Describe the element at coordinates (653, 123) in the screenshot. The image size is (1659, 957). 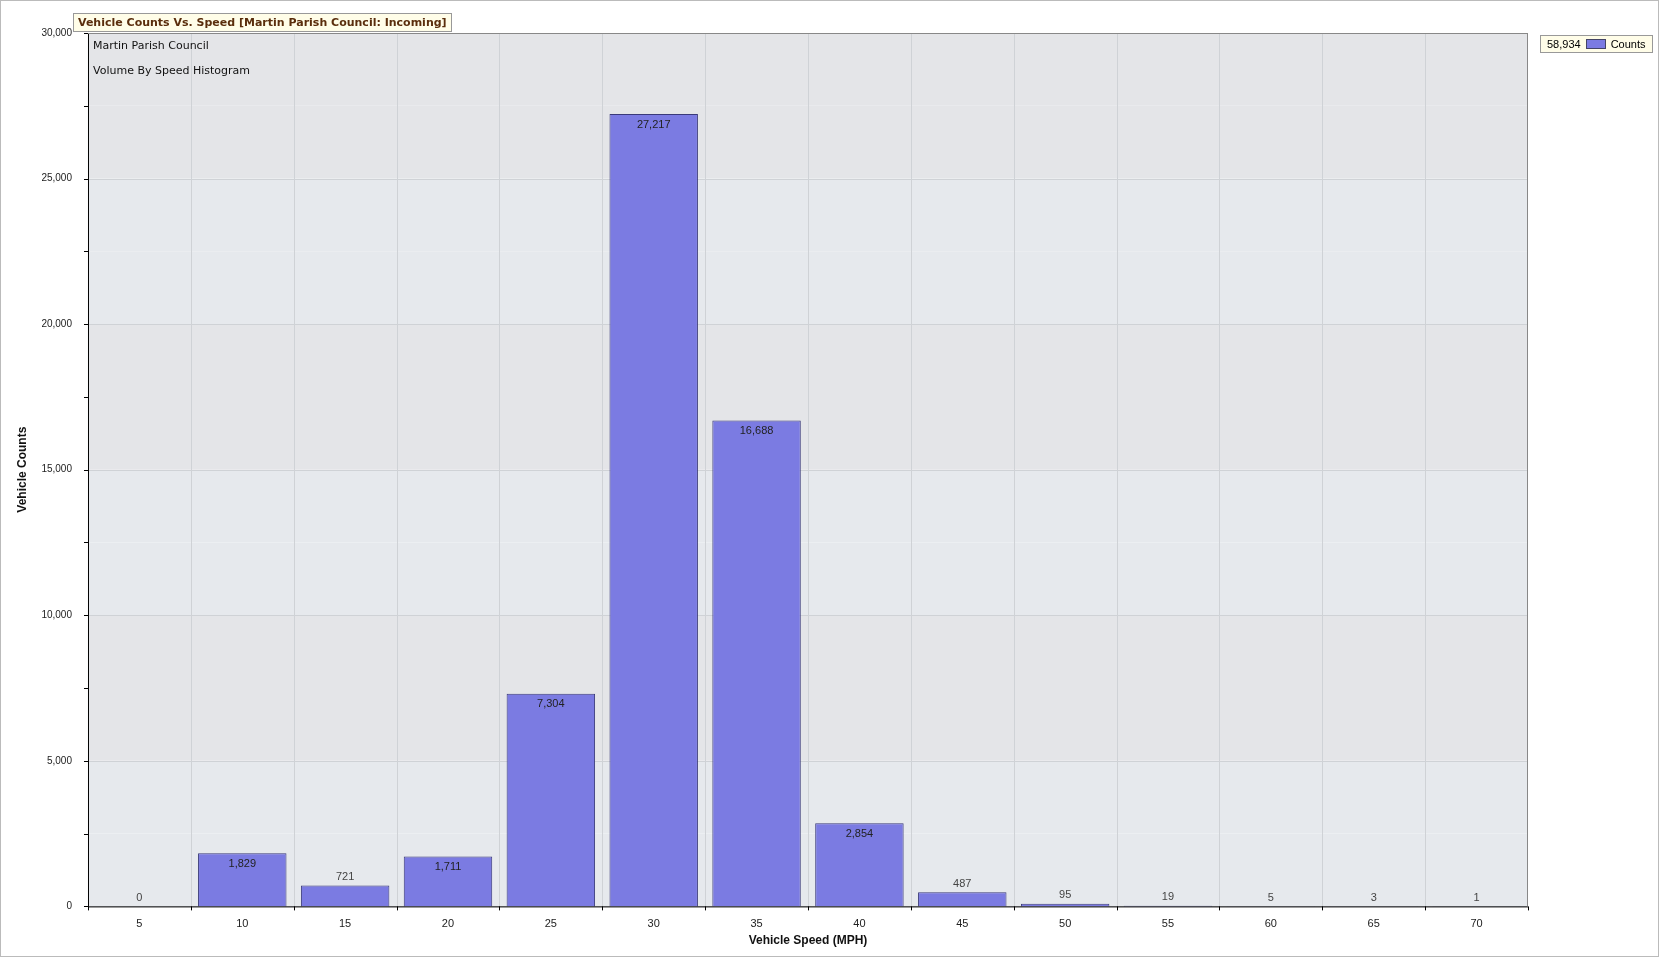
I see `text: 27,217` at that location.